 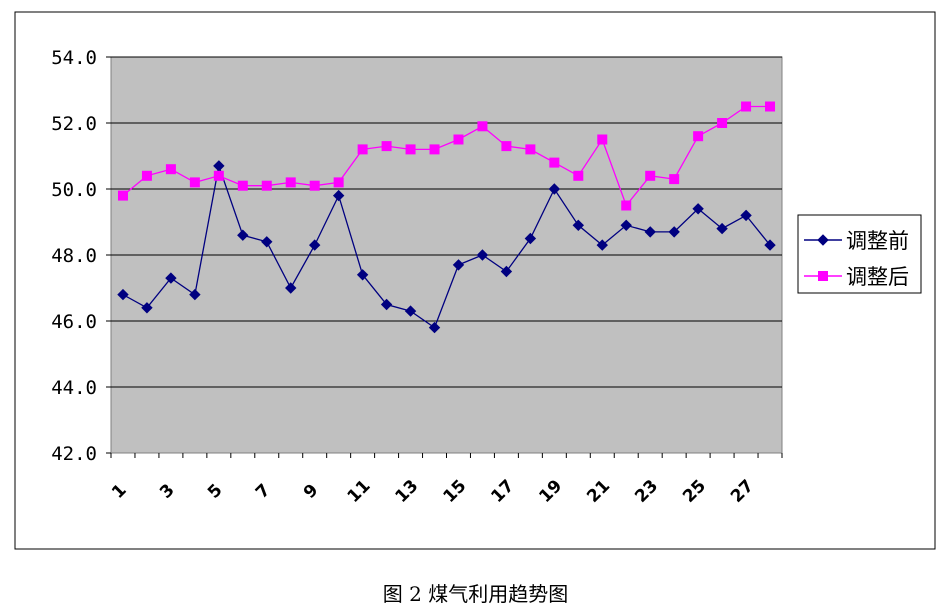 I want to click on y-tick-label: 50.0, so click(x=74, y=190).